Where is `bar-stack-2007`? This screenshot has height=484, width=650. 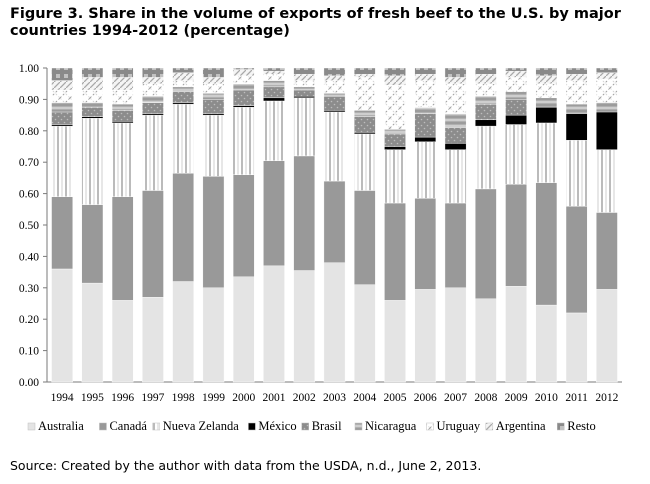 bar-stack-2007 is located at coordinates (455, 225).